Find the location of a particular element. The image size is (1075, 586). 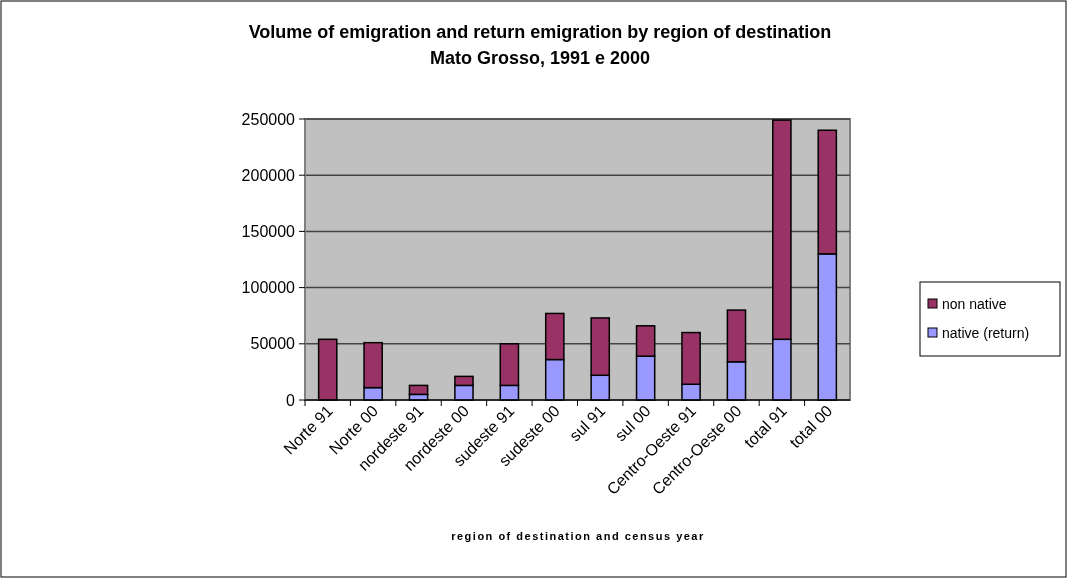

y-tick-label: 150000 is located at coordinates (268, 231).